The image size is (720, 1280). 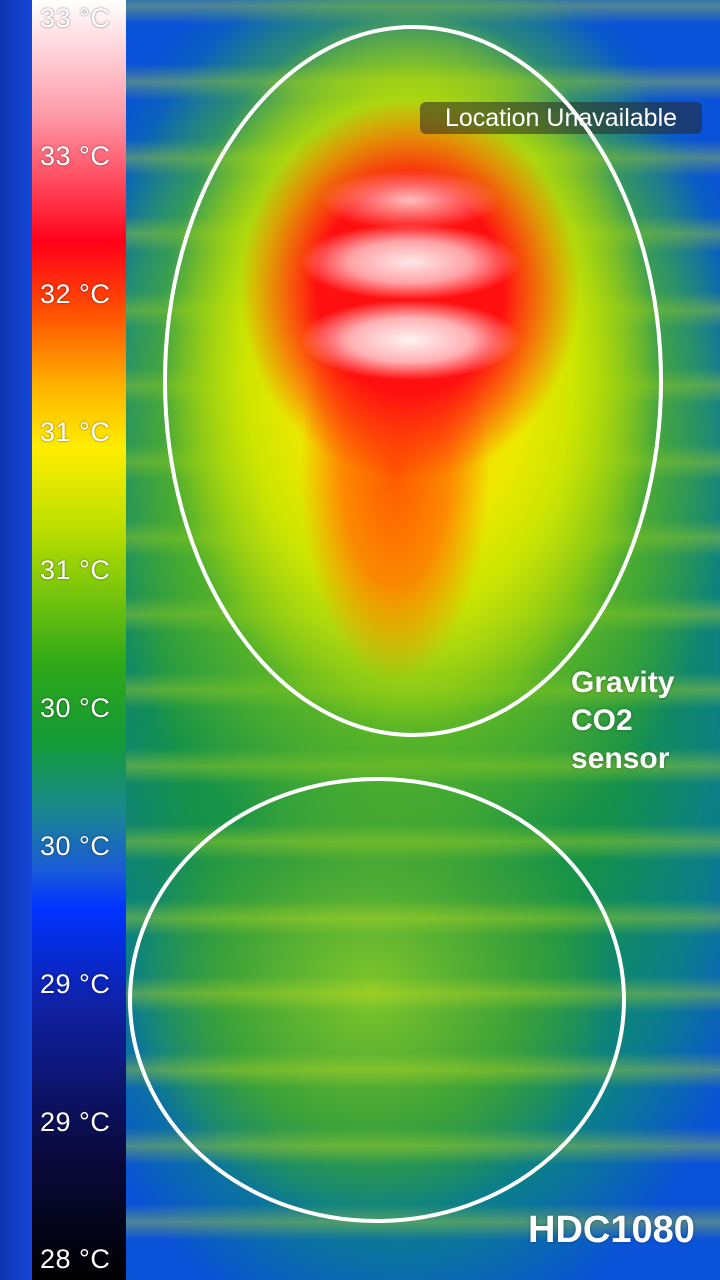 I want to click on co2-sensor-label-line: Gravity, so click(x=623, y=682).